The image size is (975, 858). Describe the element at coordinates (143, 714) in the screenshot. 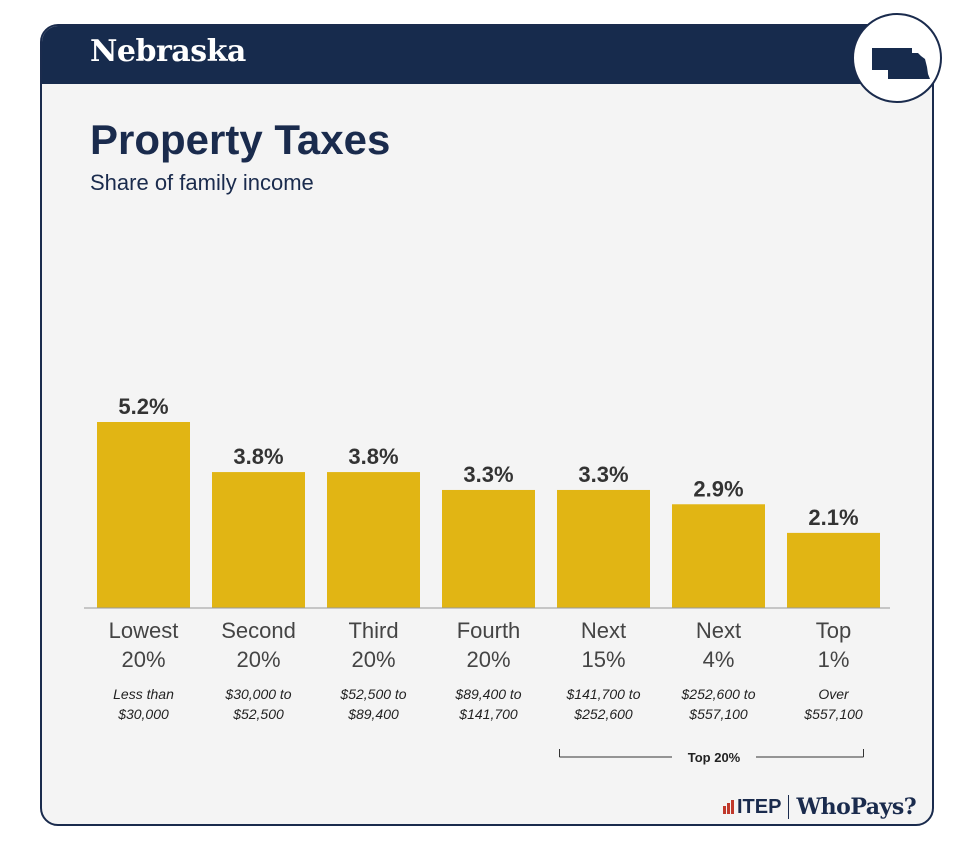

I see `income-range-label: $30,000` at that location.